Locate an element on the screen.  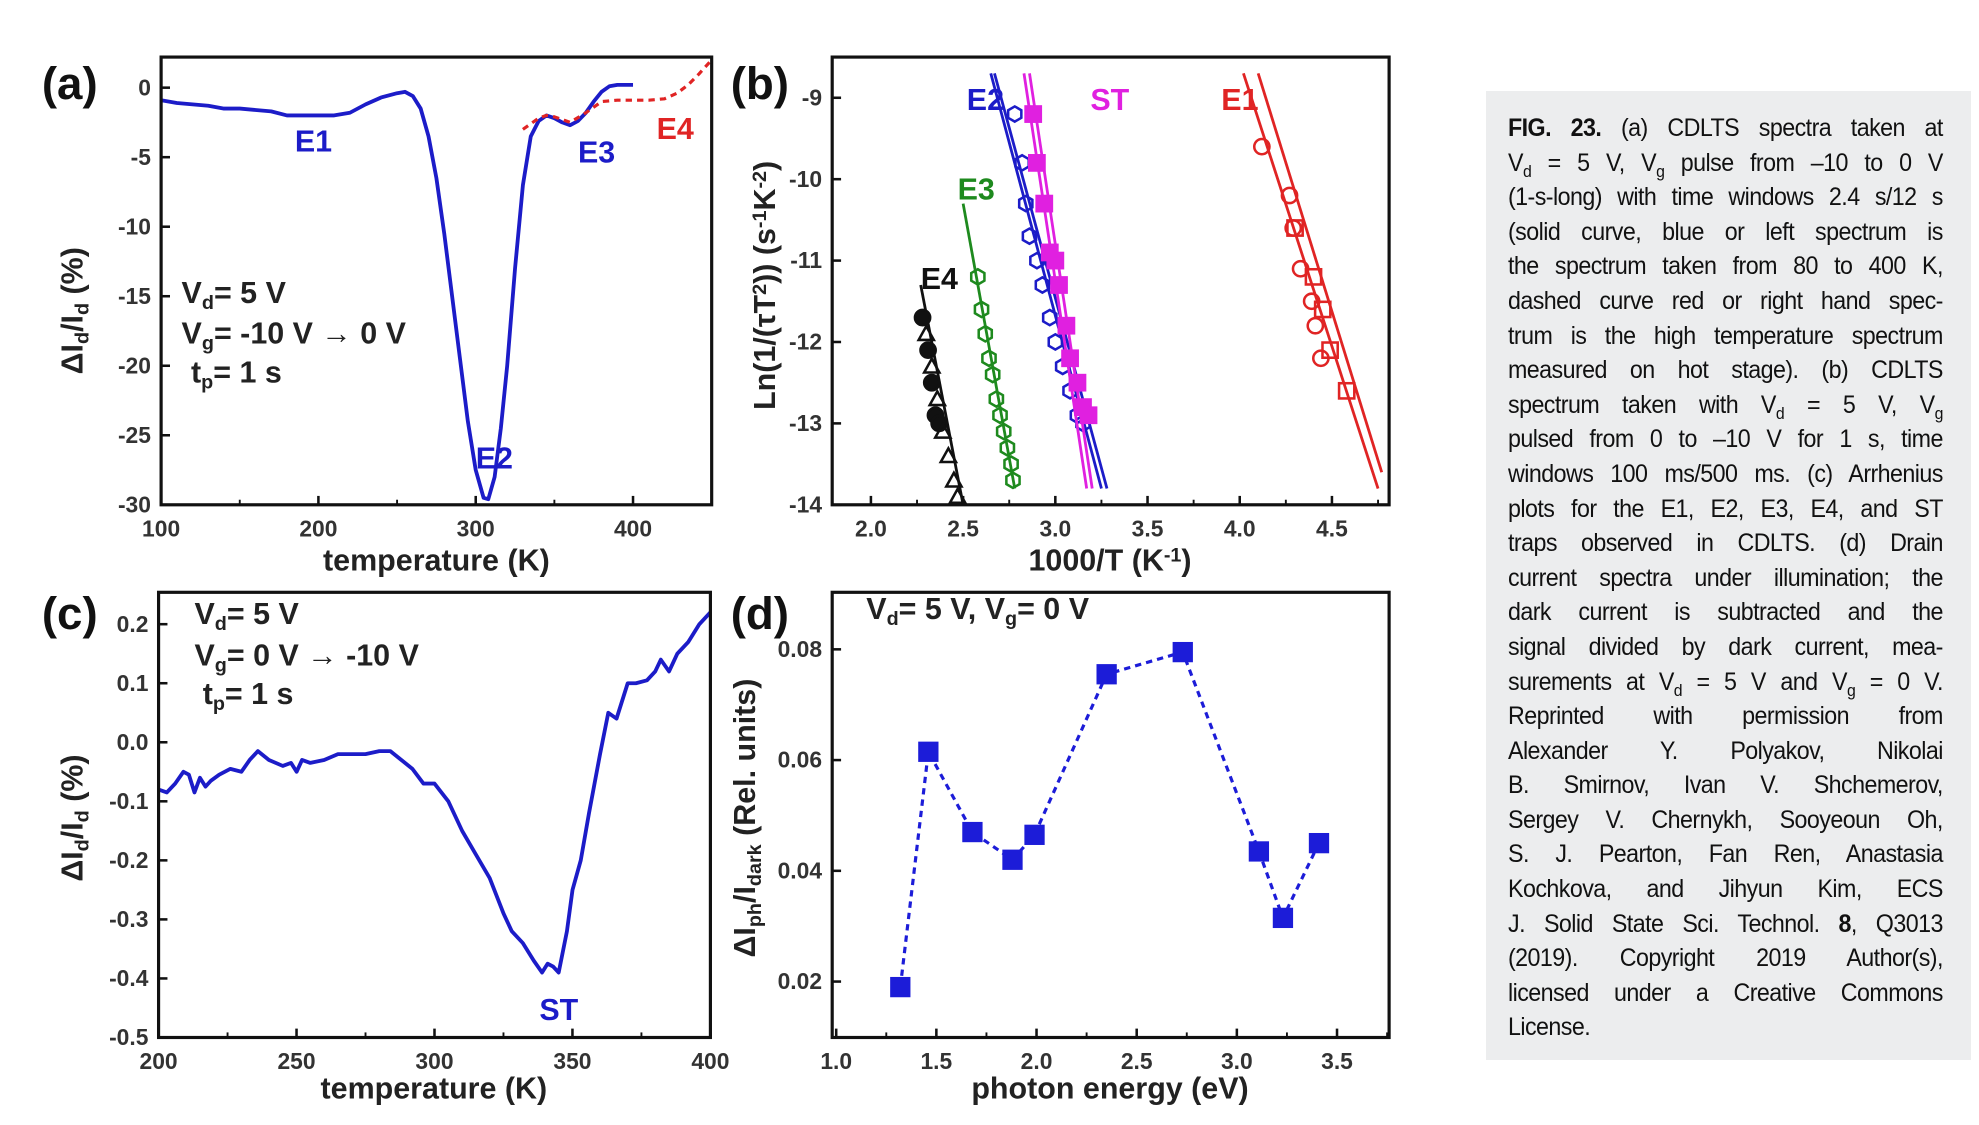
caption-text: the spectrum taken from 80 to 400 K, is located at coordinates (1725, 266).